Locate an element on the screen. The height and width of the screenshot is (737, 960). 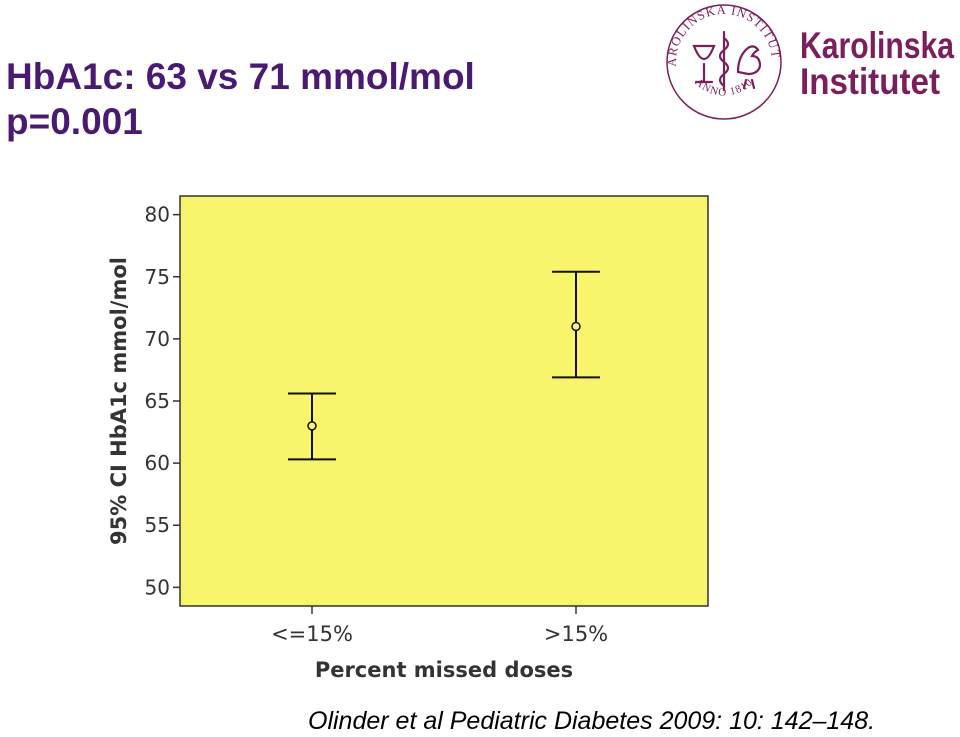
slide-title: HbA1c: 63 vs 71 mmol/mol p=0.001 is located at coordinates (240, 99).